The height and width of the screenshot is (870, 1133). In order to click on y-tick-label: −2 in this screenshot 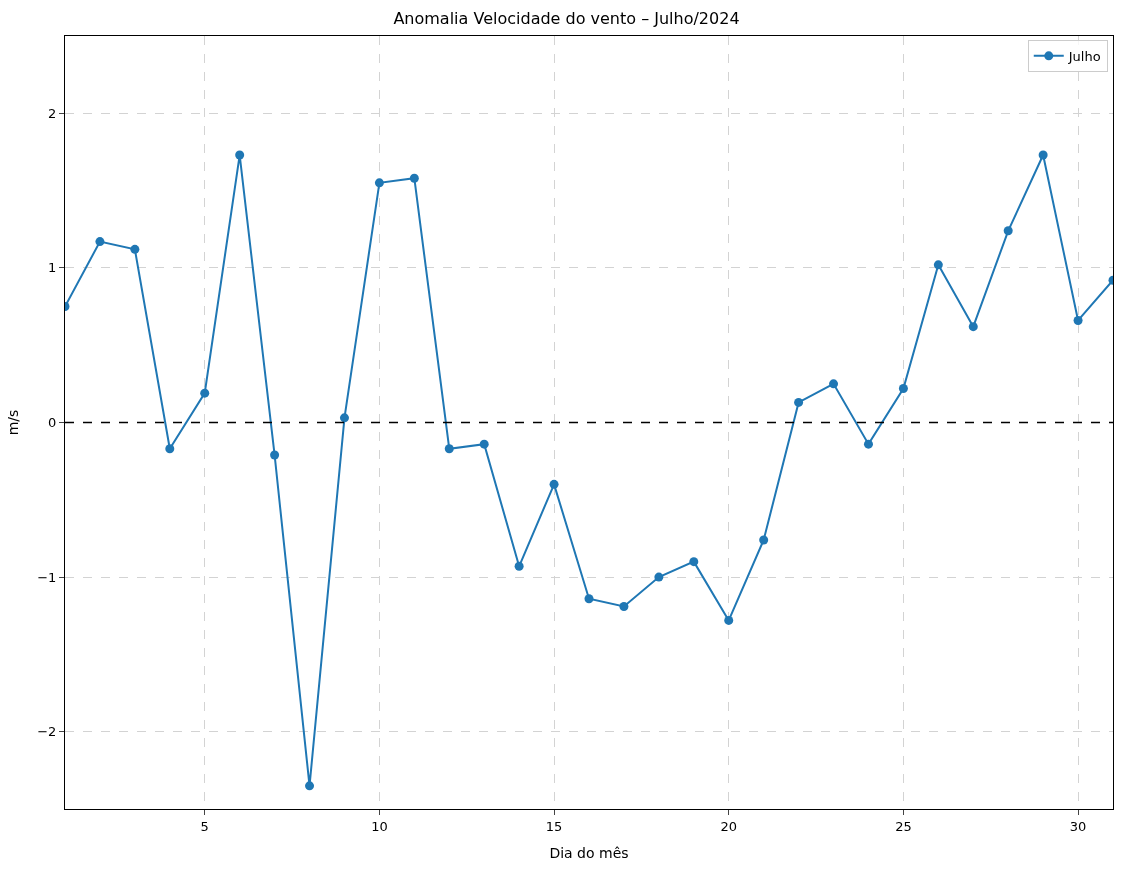, I will do `click(47, 732)`.